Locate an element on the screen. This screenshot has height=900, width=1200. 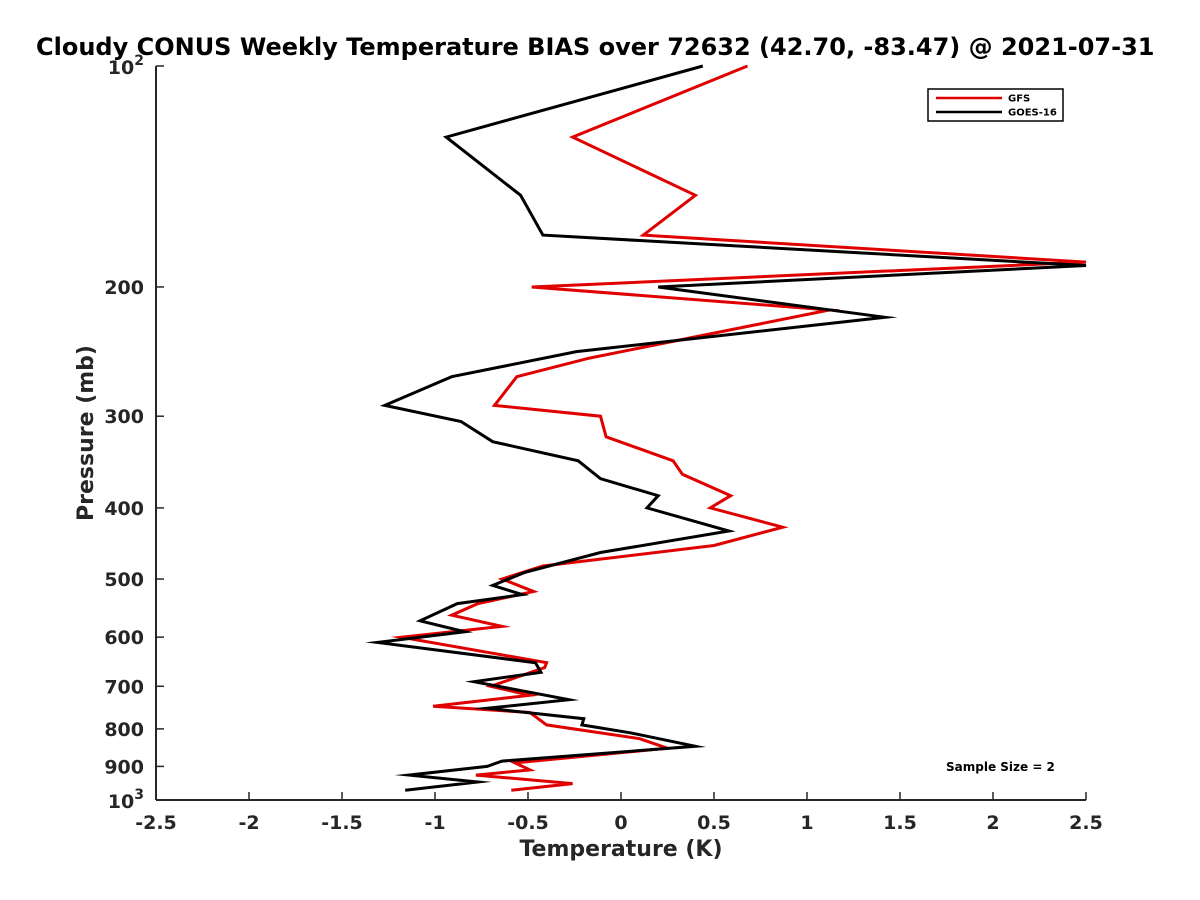
y-tick-label: 900 is located at coordinates (124, 767).